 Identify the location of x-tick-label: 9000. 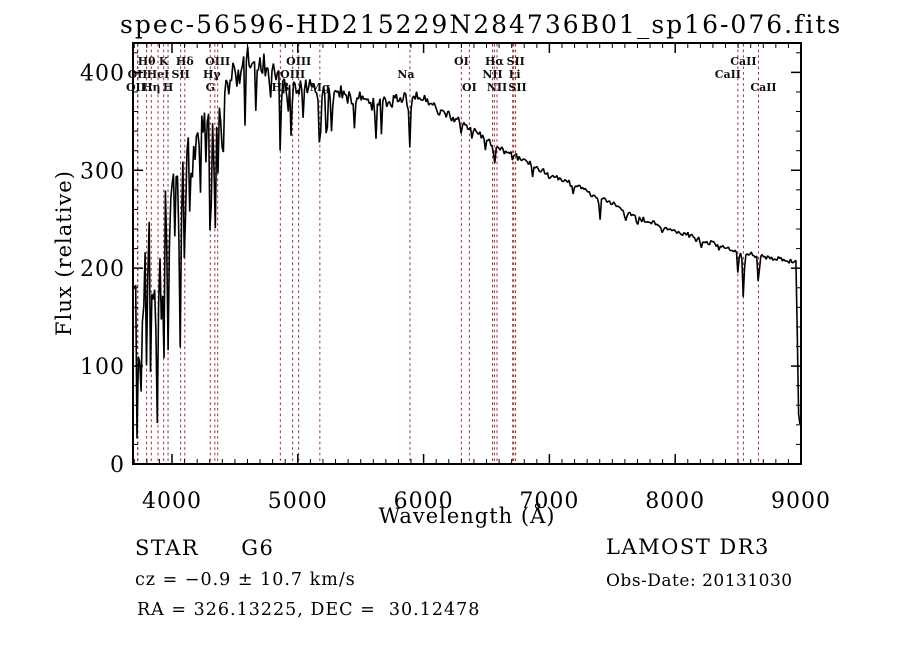
(801, 501).